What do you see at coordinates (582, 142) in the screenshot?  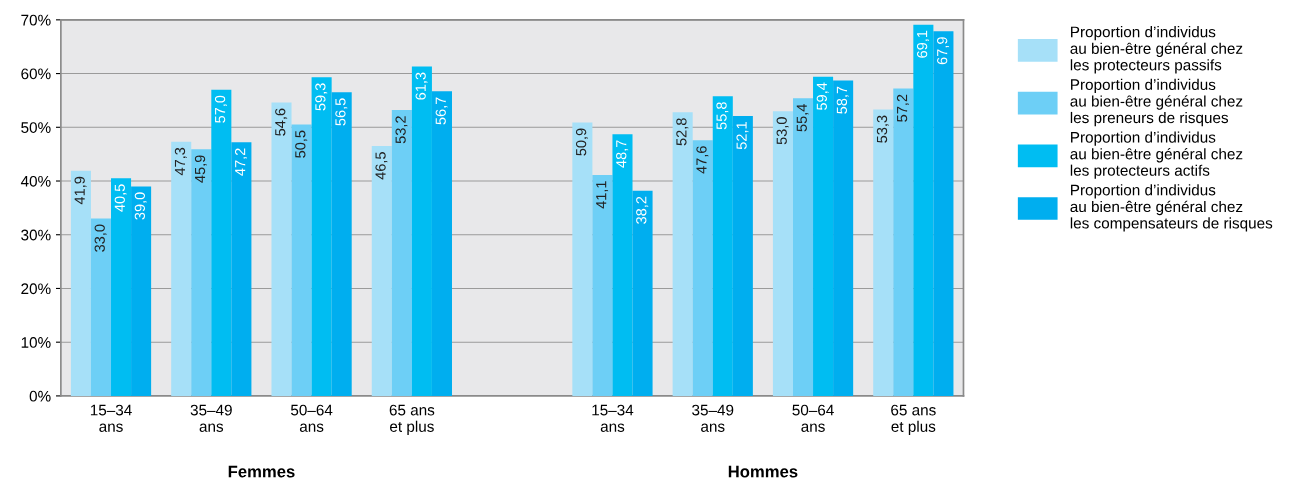 I see `data-label: 50,9` at bounding box center [582, 142].